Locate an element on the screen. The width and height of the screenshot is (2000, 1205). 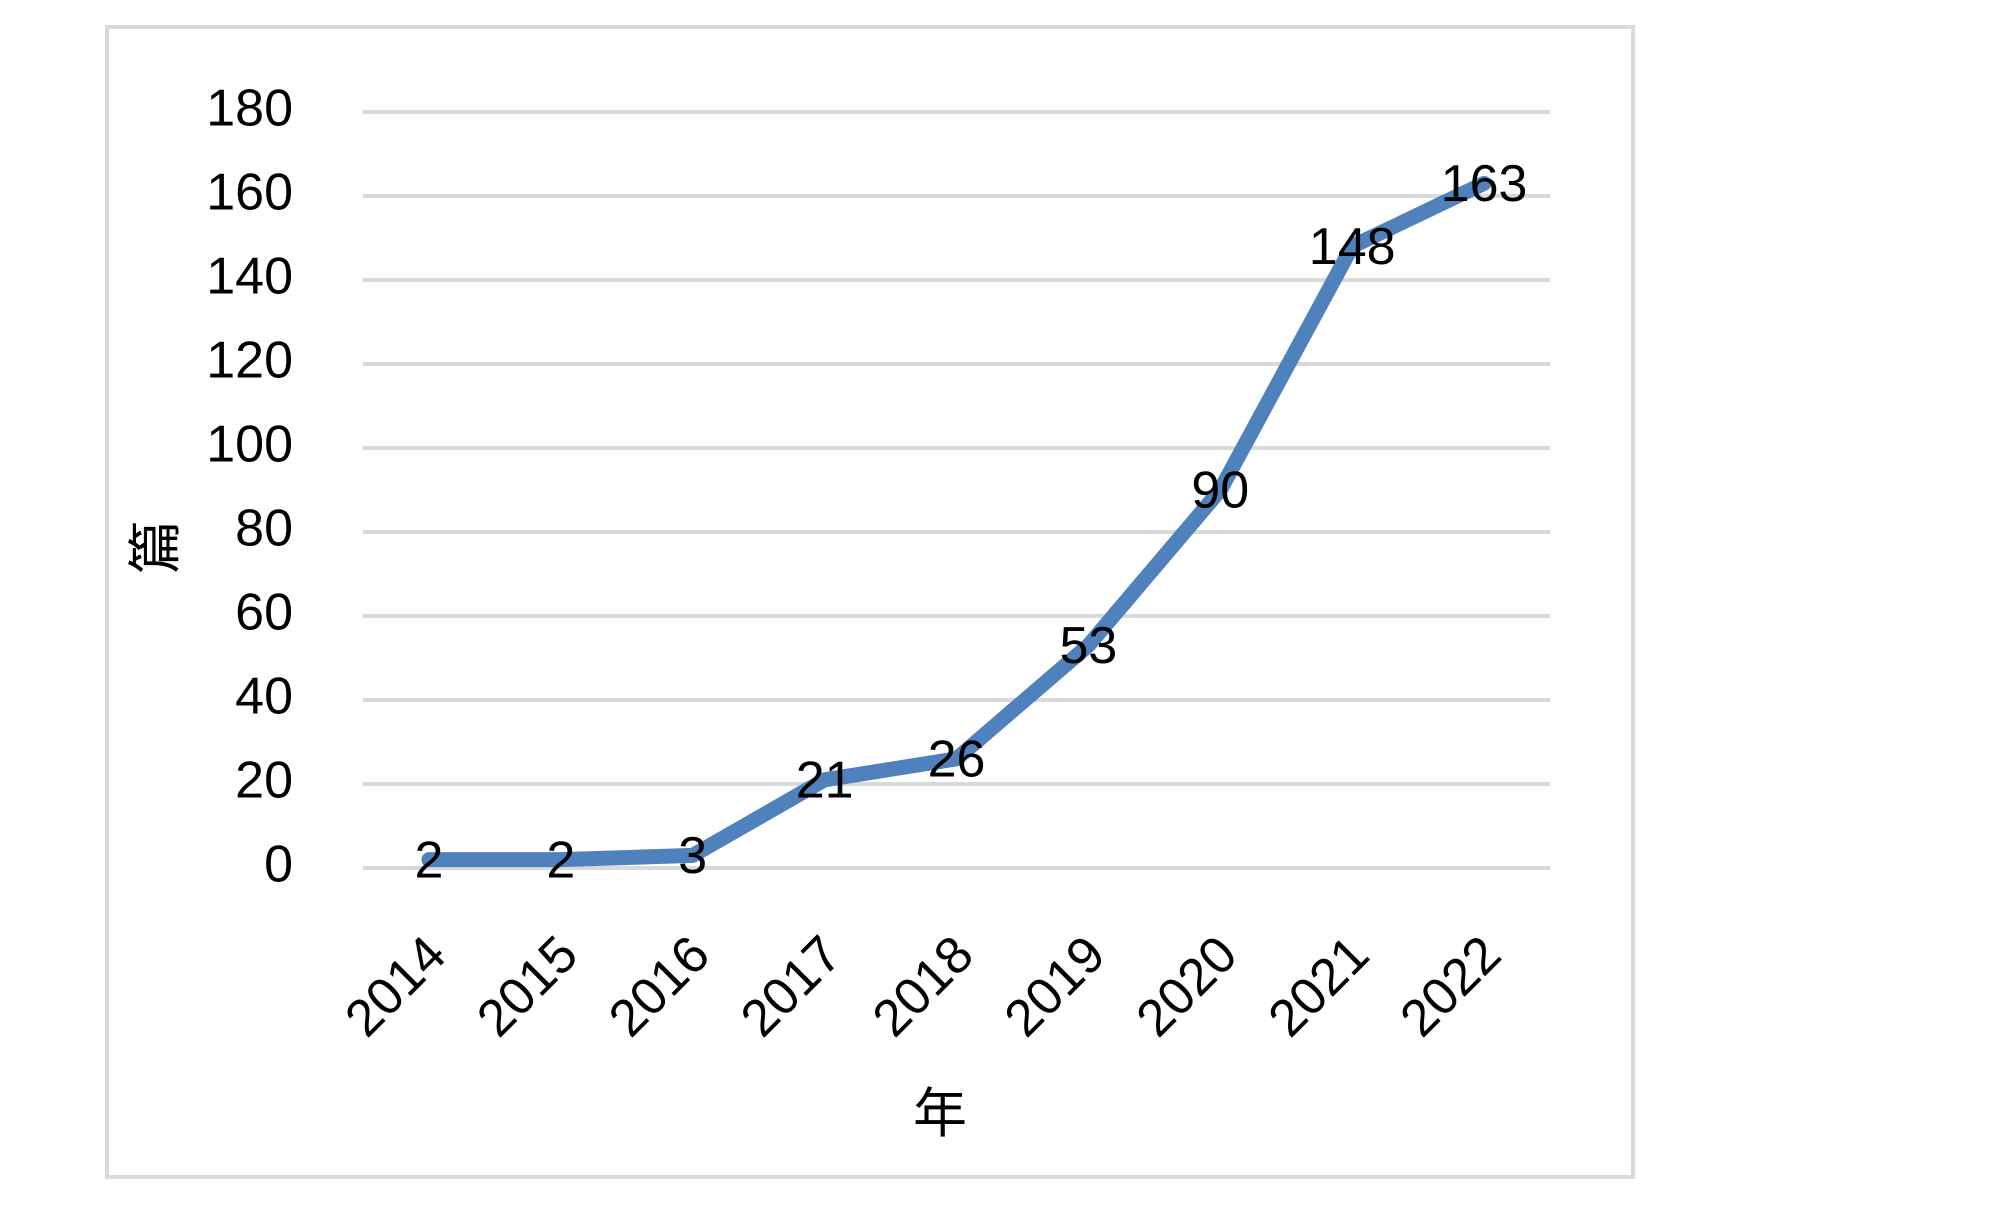
y-tick-label: 180 is located at coordinates (249, 109).